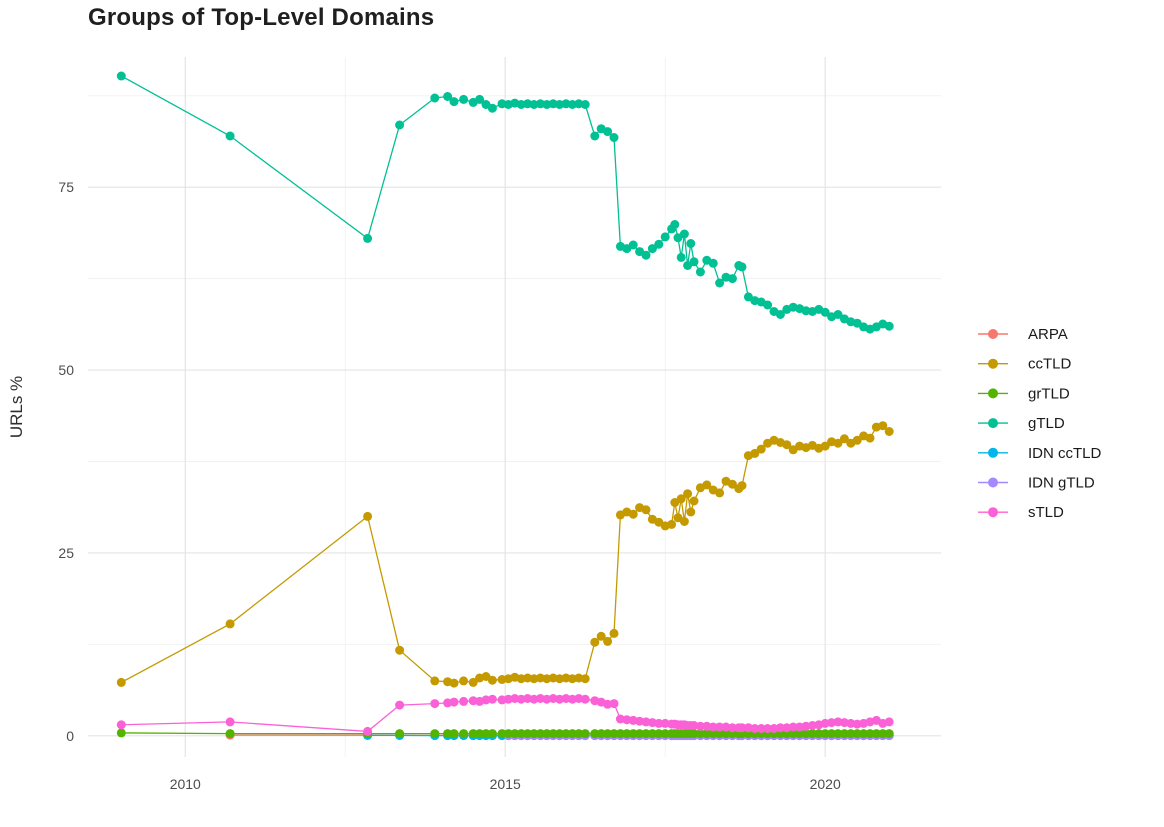 The image size is (1164, 827). I want to click on y-axis-tick-label: 0, so click(70, 736).